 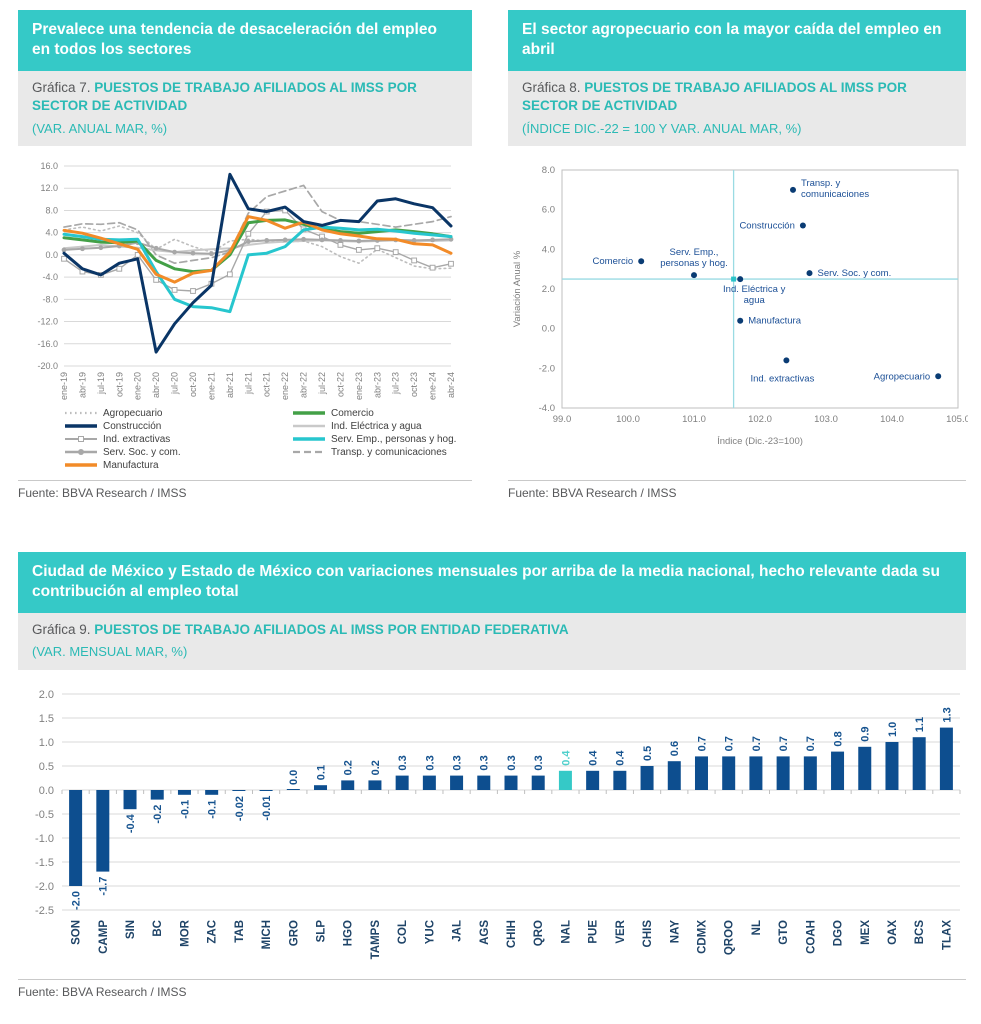 I want to click on x-tick-label: oct-20, so click(x=193, y=384).